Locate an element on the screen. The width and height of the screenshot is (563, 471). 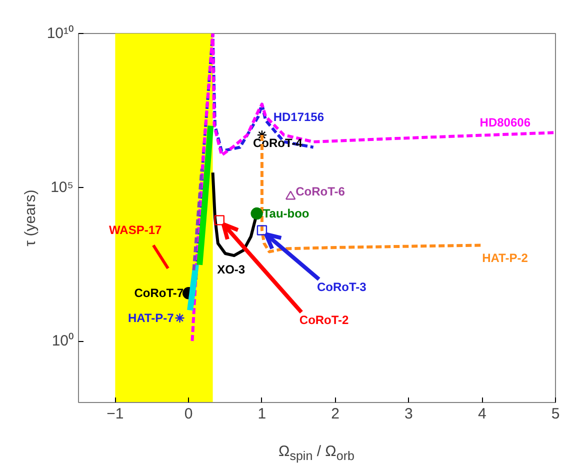
x-axis-title: Ω$_{spin}$ / Ω$_{orb}$ is located at coordinates (316, 453).